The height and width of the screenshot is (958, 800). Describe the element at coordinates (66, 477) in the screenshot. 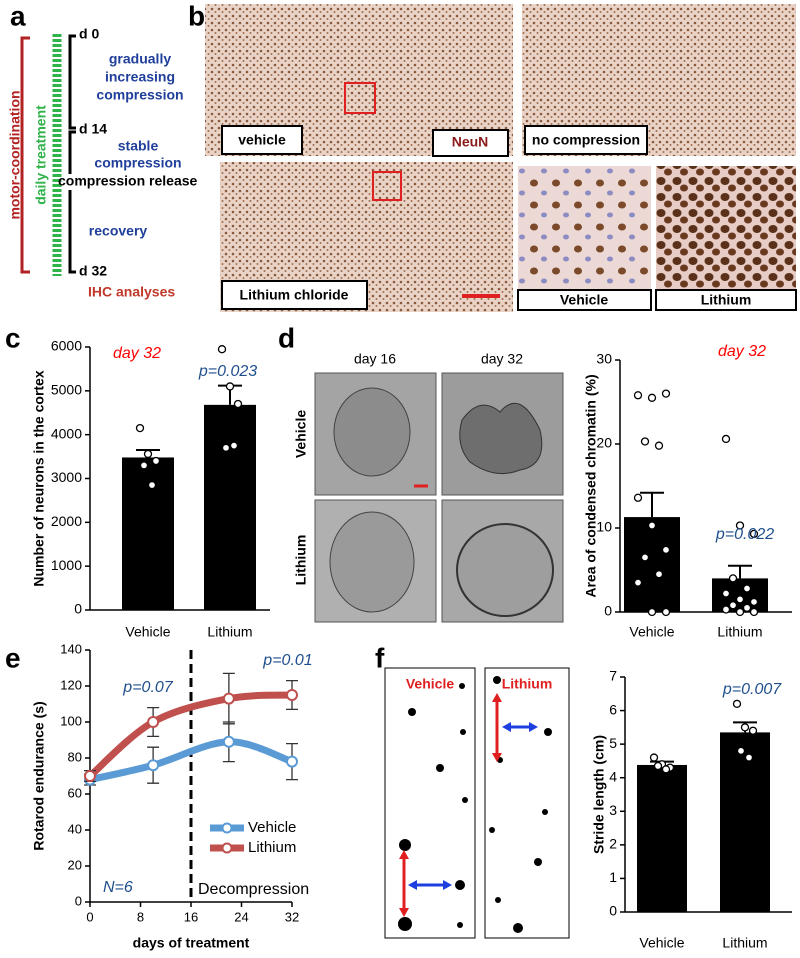

I see `y-tick-label: 3000` at that location.